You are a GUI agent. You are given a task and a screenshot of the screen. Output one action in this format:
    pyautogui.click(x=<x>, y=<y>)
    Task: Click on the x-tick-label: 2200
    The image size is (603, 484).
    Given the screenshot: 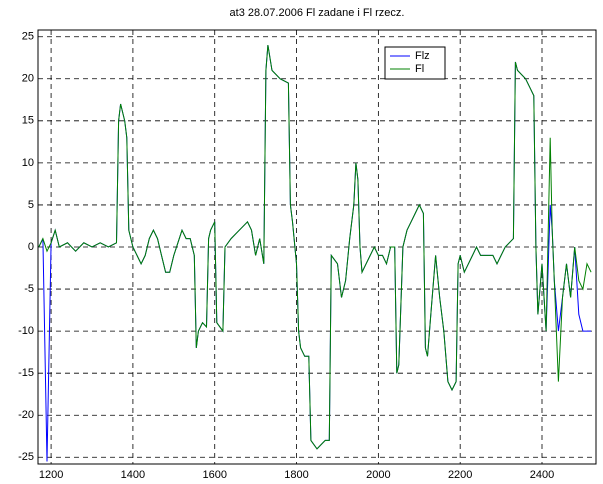 What is the action you would take?
    pyautogui.click(x=460, y=475)
    